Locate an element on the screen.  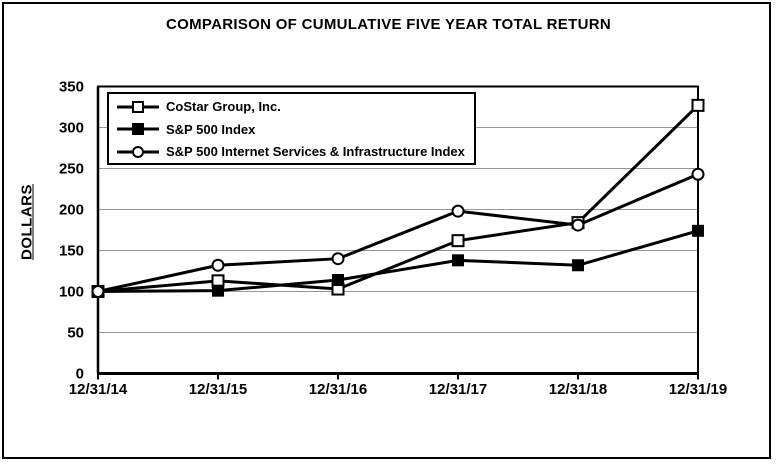
legend-item-sp500: S&P 500 Index is located at coordinates (295, 129).